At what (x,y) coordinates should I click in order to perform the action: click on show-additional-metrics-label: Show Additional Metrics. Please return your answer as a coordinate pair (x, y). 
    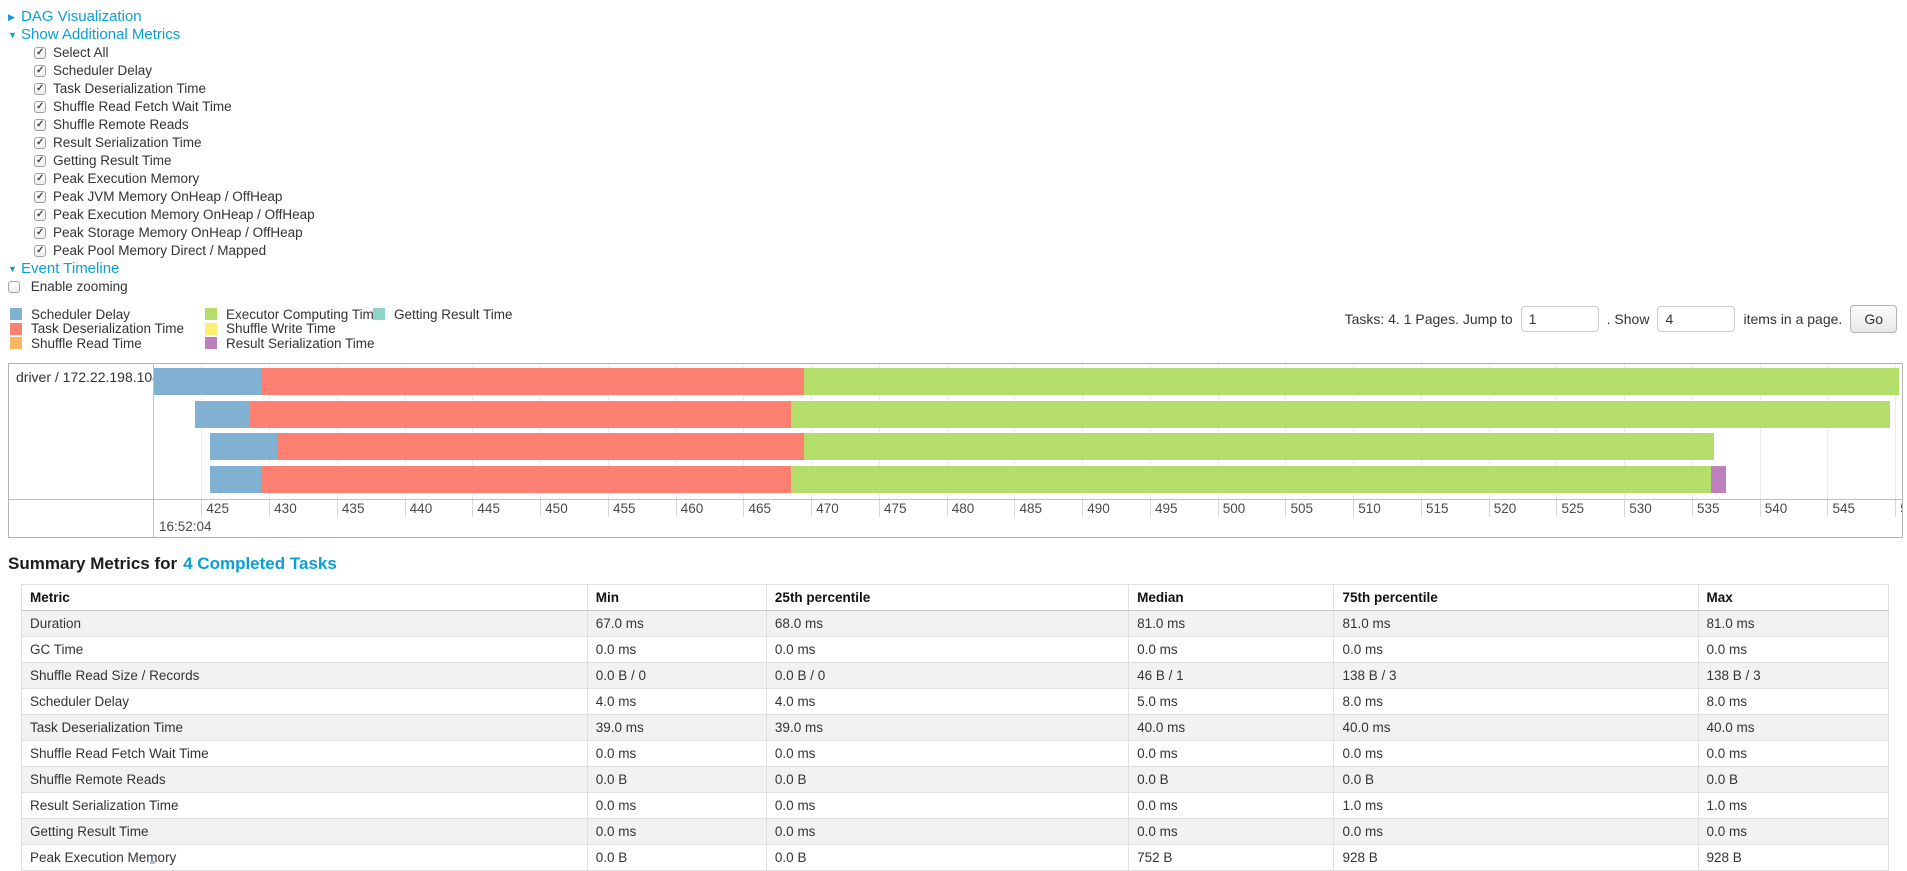
    Looking at the image, I should click on (101, 34).